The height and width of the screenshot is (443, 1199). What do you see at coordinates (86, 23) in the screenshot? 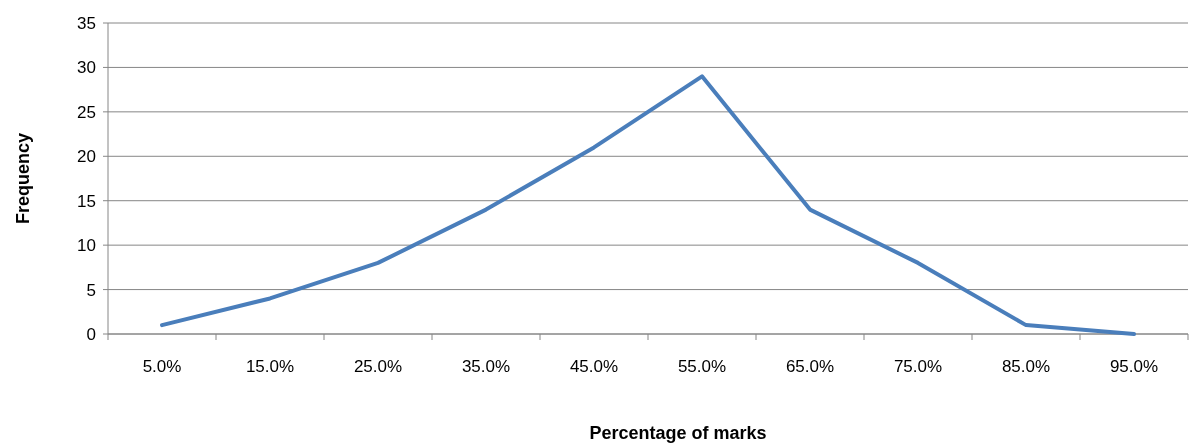
I see `y-tick-label: 35` at bounding box center [86, 23].